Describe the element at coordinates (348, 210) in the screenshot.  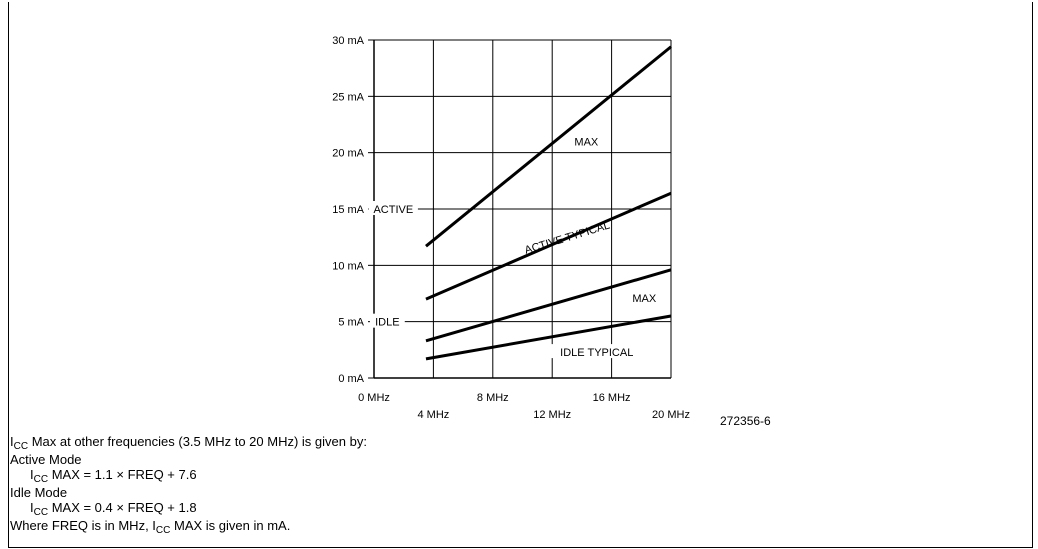
I see `y-tick-label: 15 mA` at that location.